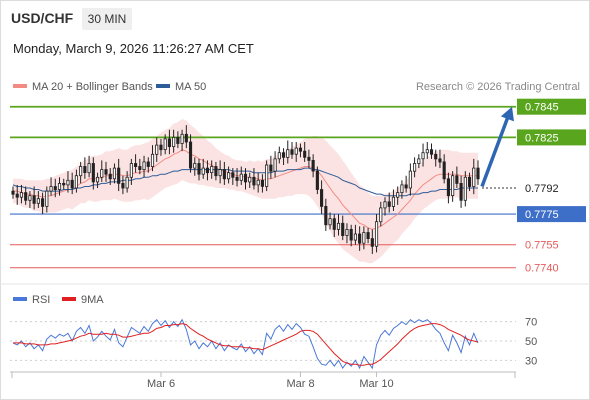  I want to click on time-axis: Mar 6 Mar 8 Mar 10, so click(263, 380).